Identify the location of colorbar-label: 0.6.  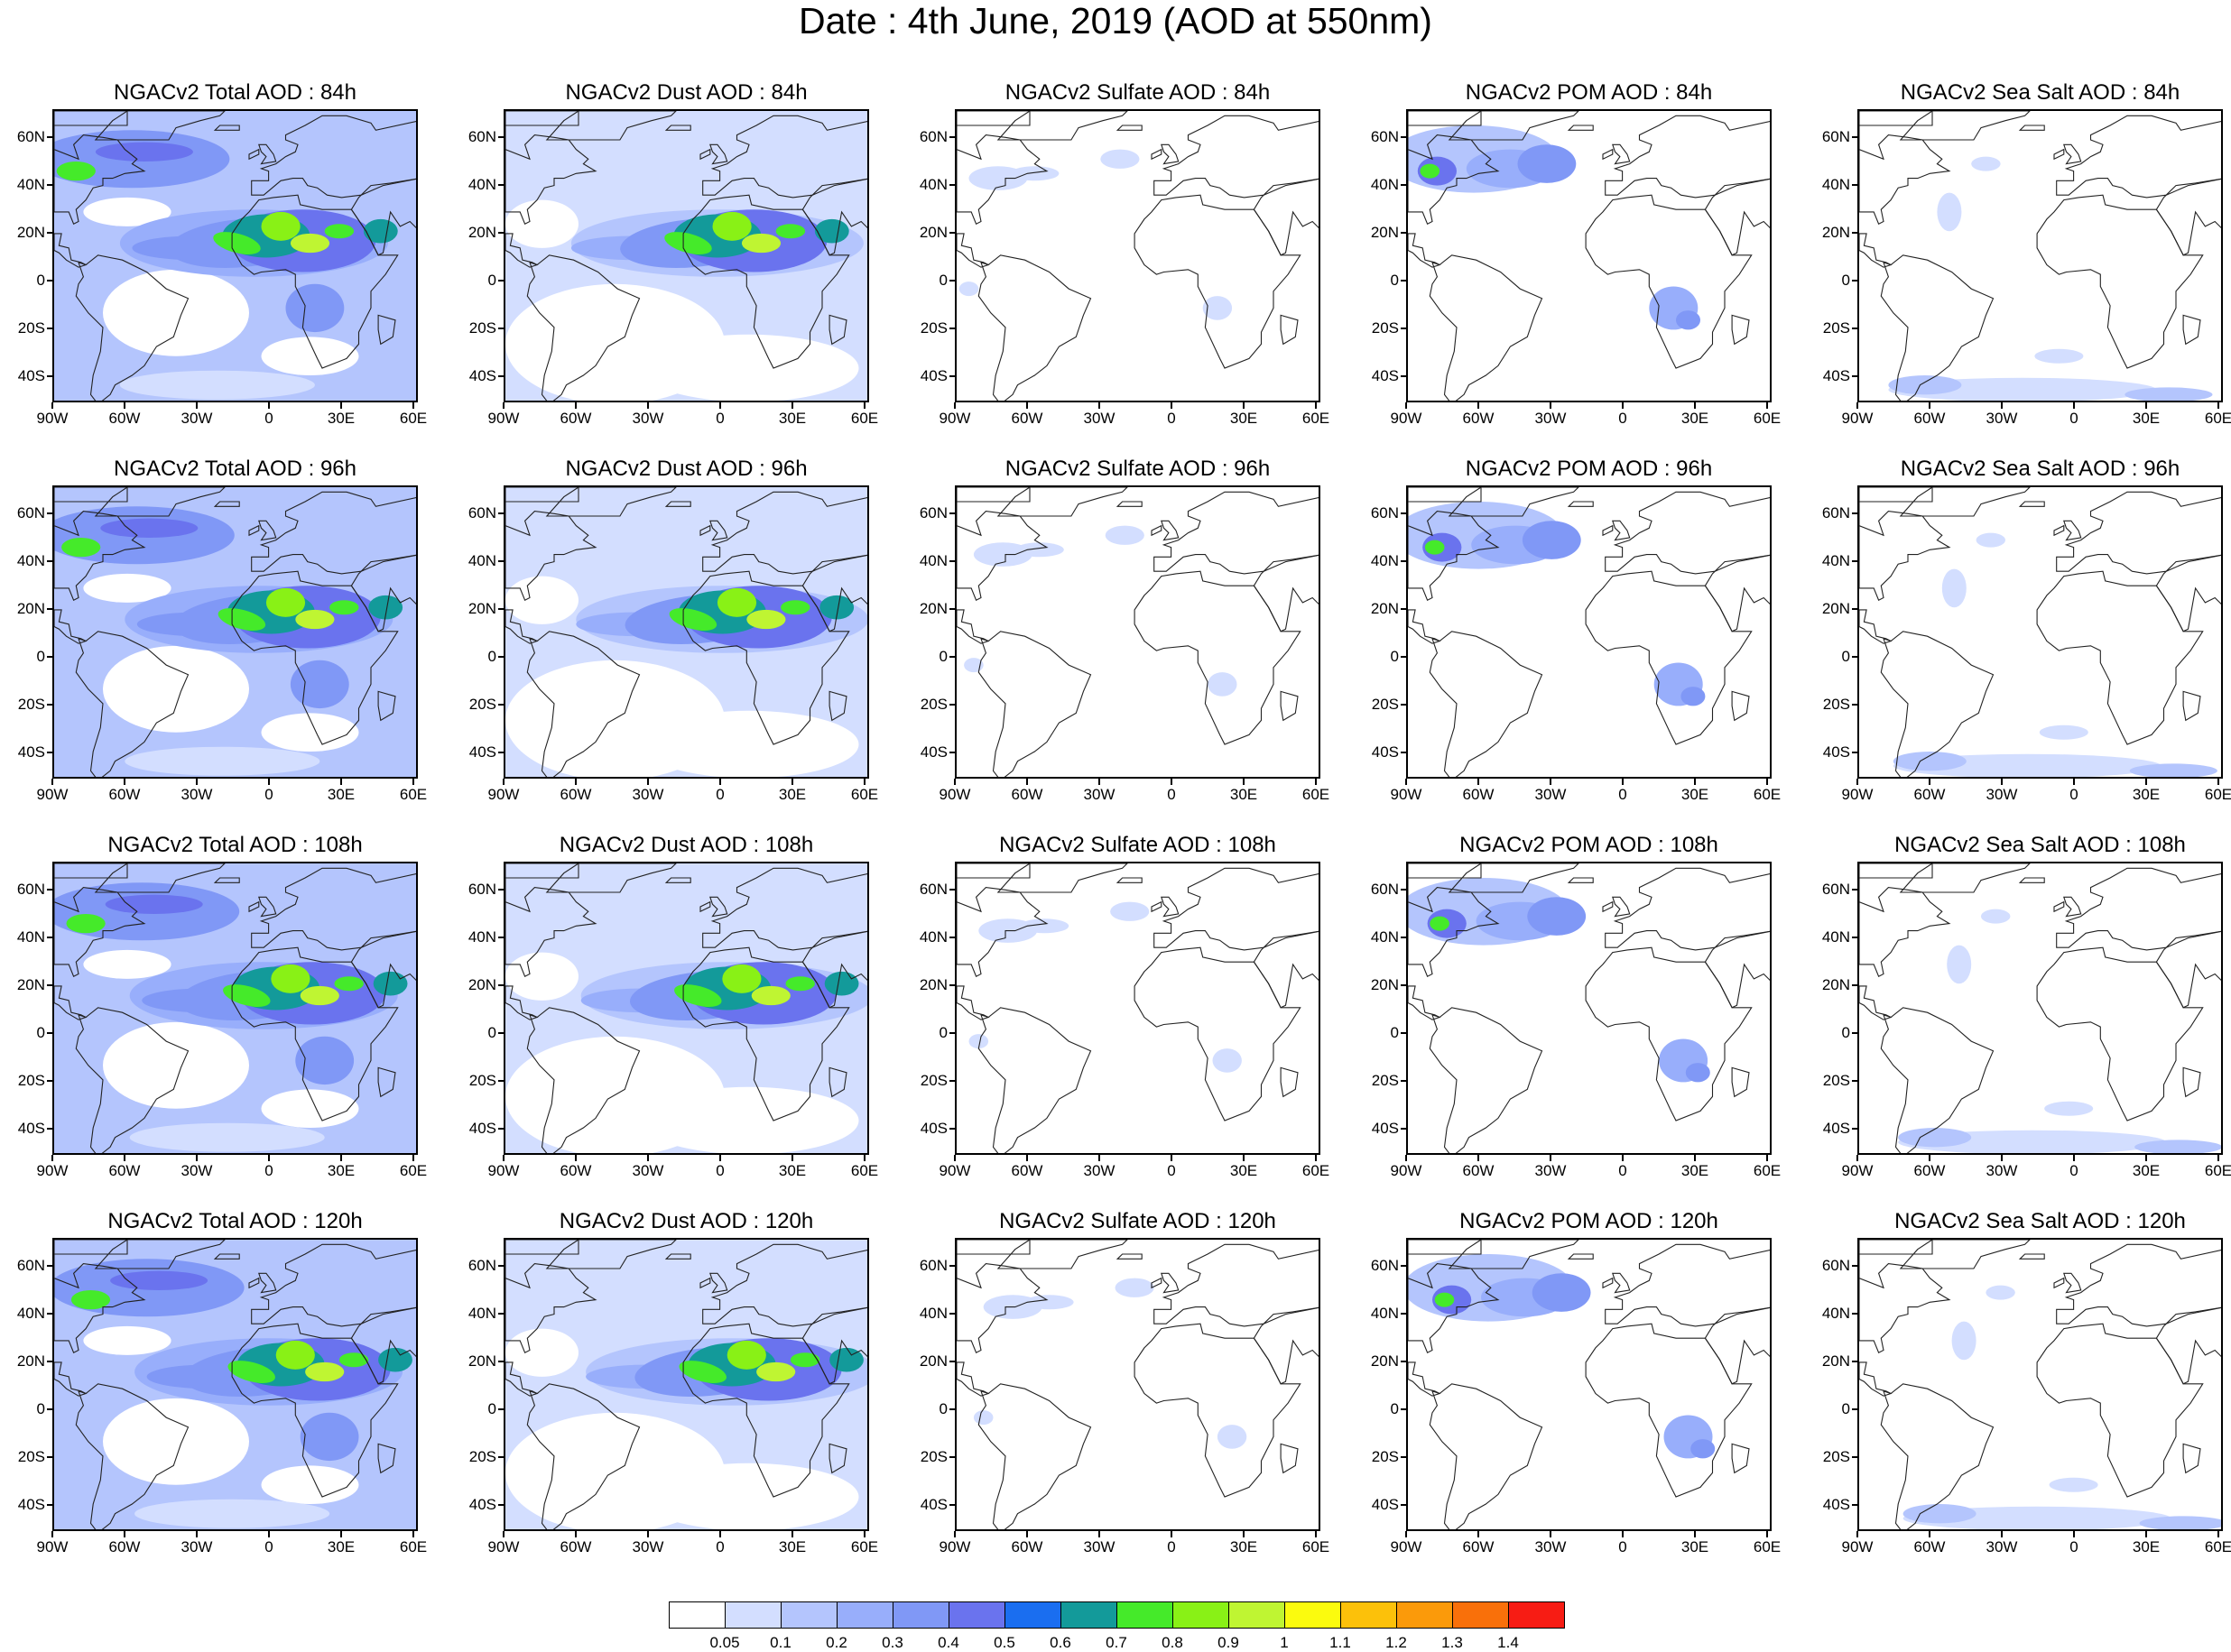
(1060, 1642).